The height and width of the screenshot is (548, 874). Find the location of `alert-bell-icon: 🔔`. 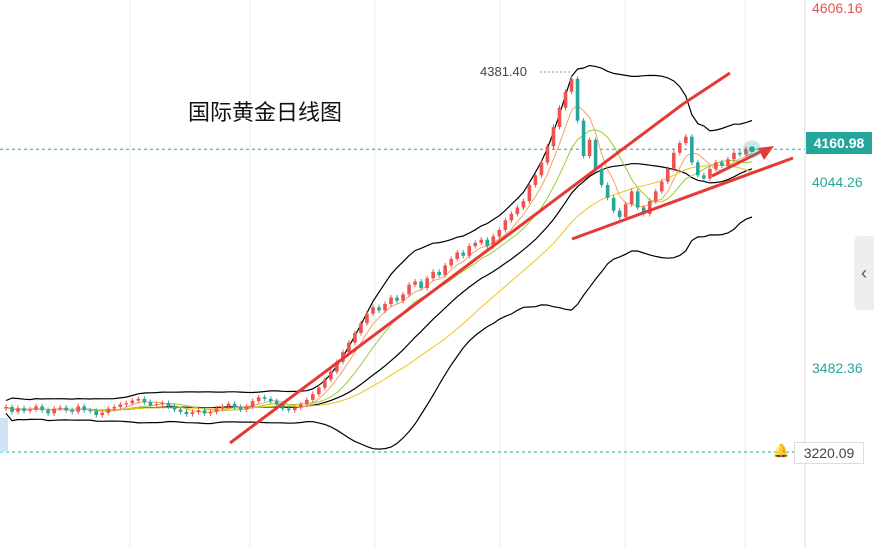

alert-bell-icon: 🔔 is located at coordinates (781, 450).